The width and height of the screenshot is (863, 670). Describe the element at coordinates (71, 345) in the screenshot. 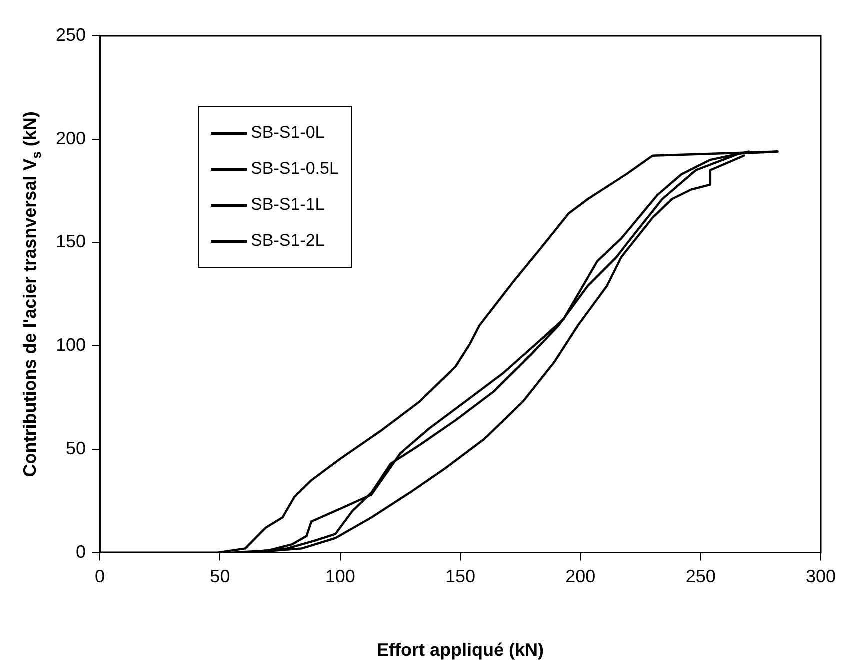

I see `y-tick-label: 100` at that location.